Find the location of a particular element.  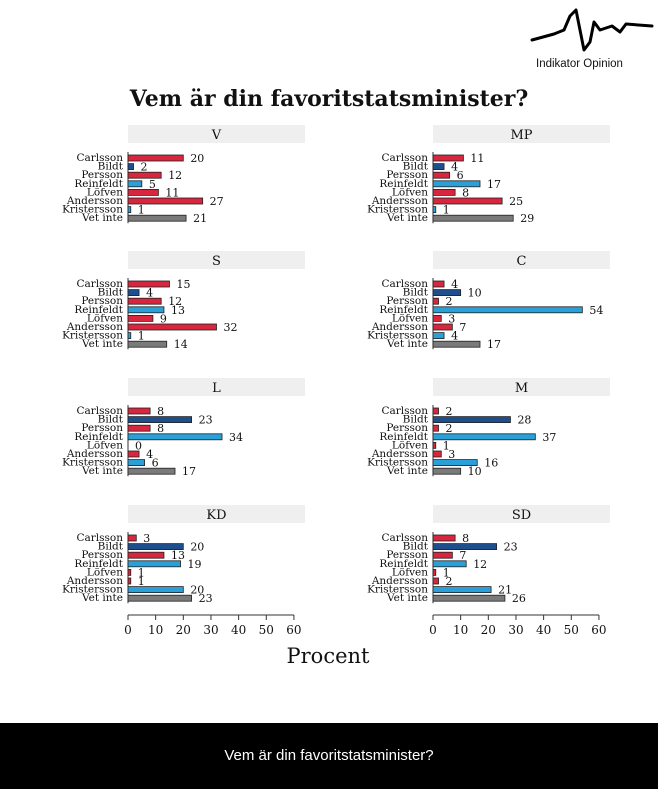

panel-header-s is located at coordinates (216, 260).